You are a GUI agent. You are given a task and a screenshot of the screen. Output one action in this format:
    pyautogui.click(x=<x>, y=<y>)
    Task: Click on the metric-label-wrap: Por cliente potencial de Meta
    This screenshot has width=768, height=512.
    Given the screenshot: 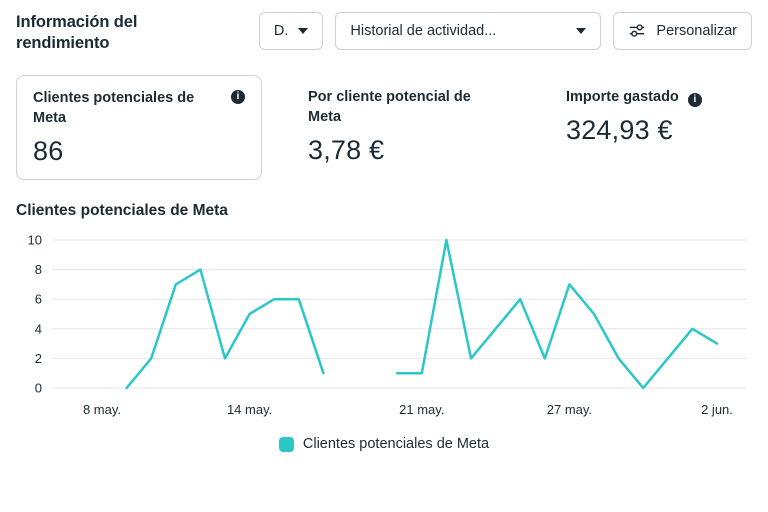 What is the action you would take?
    pyautogui.click(x=406, y=107)
    